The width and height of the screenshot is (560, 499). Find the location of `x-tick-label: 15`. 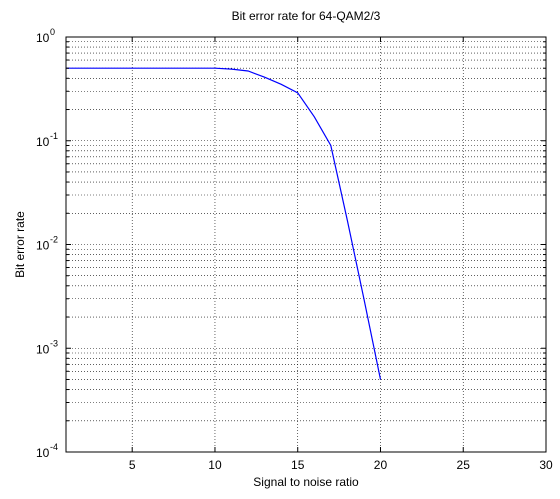

x-tick-label: 15 is located at coordinates (298, 465).